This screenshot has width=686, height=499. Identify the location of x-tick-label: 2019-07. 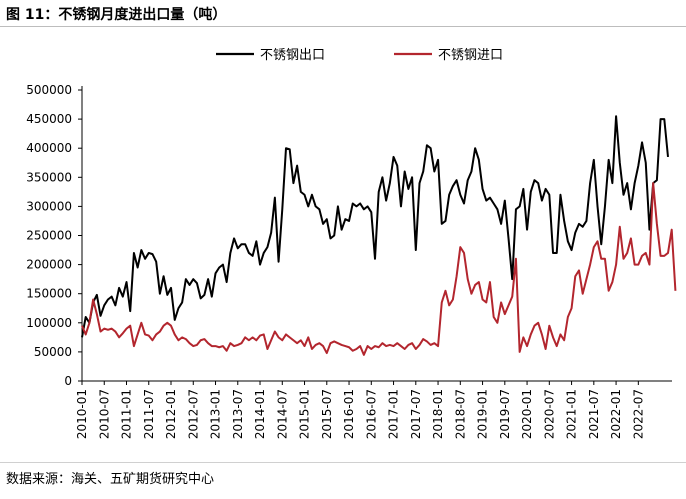
(505, 414).